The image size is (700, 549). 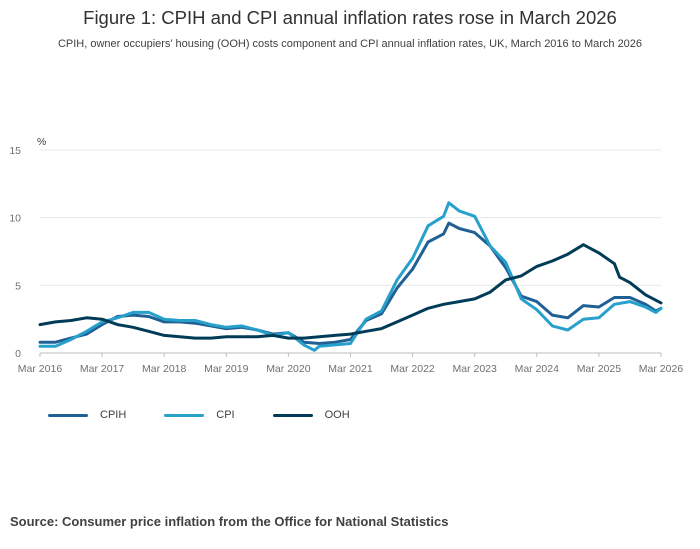 What do you see at coordinates (350, 369) in the screenshot?
I see `x-tick-label: Mar 2021` at bounding box center [350, 369].